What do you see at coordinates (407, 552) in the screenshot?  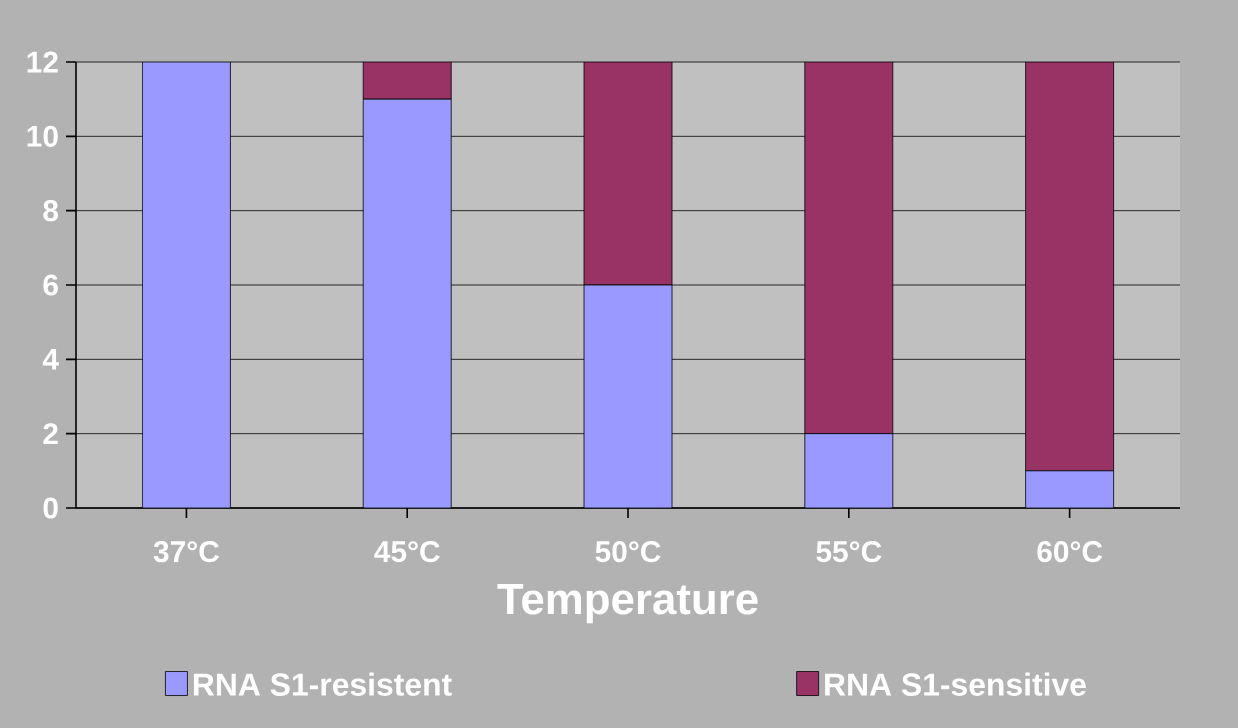 I see `x-tick-label: 45°C` at bounding box center [407, 552].